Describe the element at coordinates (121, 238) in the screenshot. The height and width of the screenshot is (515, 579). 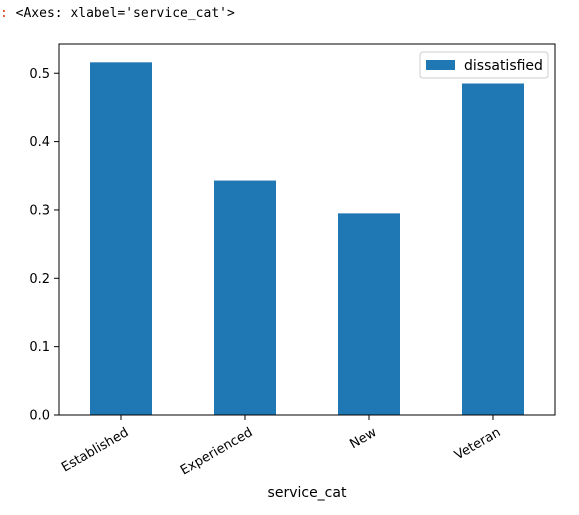
I see `bar-established` at that location.